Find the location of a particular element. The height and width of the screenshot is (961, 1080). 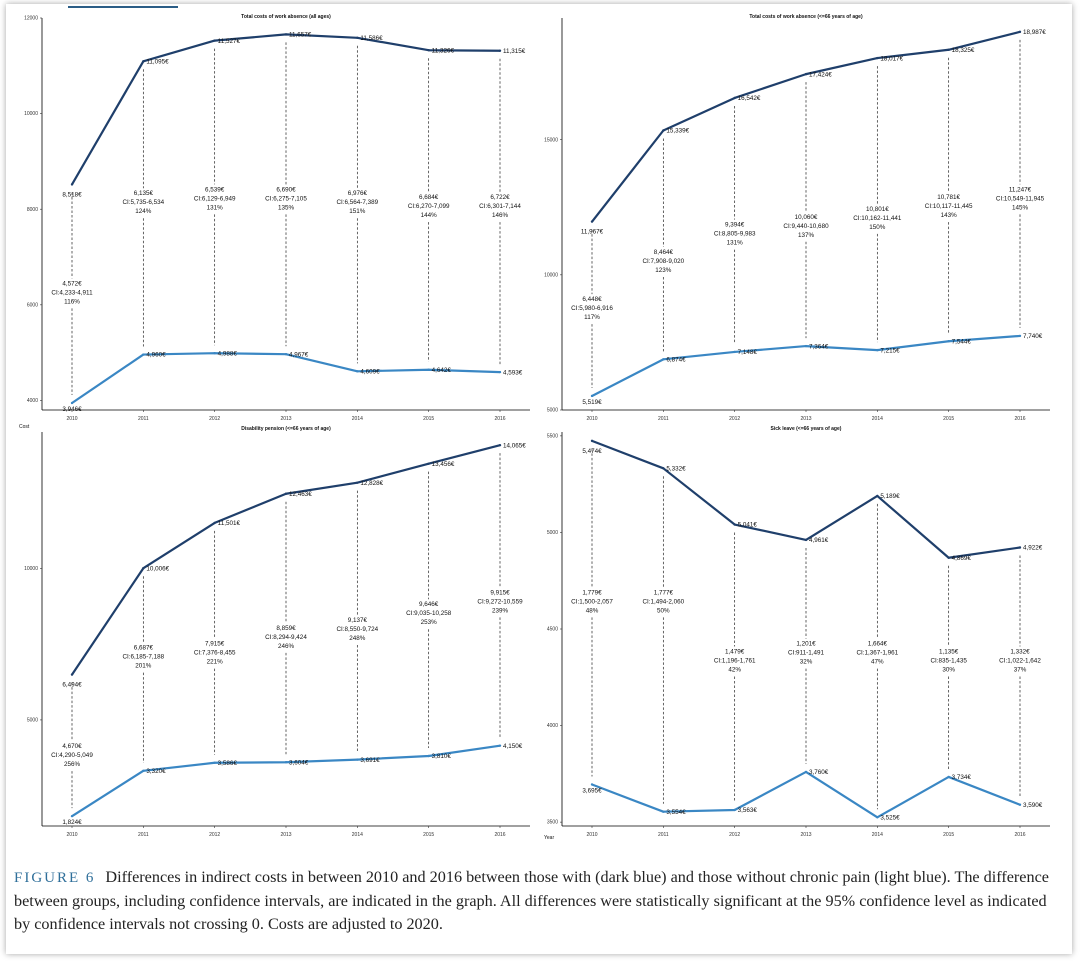

difference-ci: CI:5,980-6,916 is located at coordinates (592, 308).